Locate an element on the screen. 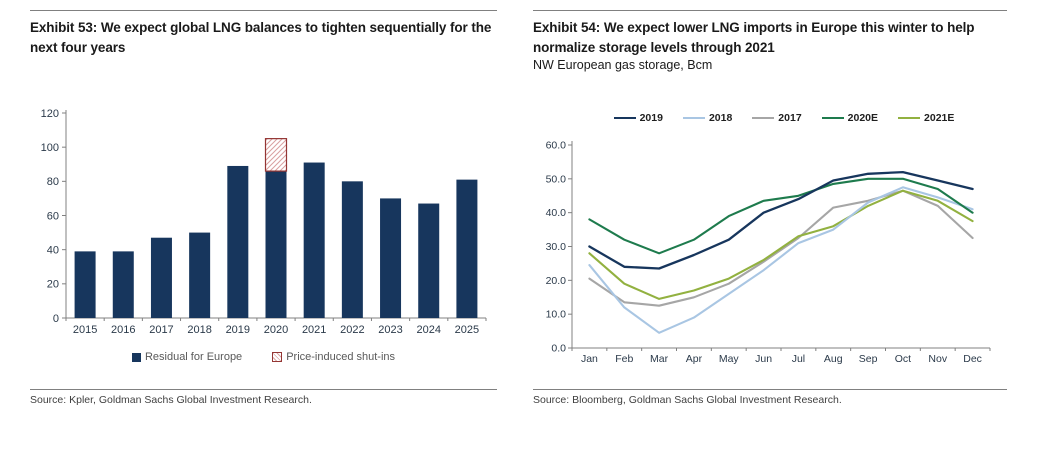  legend-label: 2019 is located at coordinates (651, 118).